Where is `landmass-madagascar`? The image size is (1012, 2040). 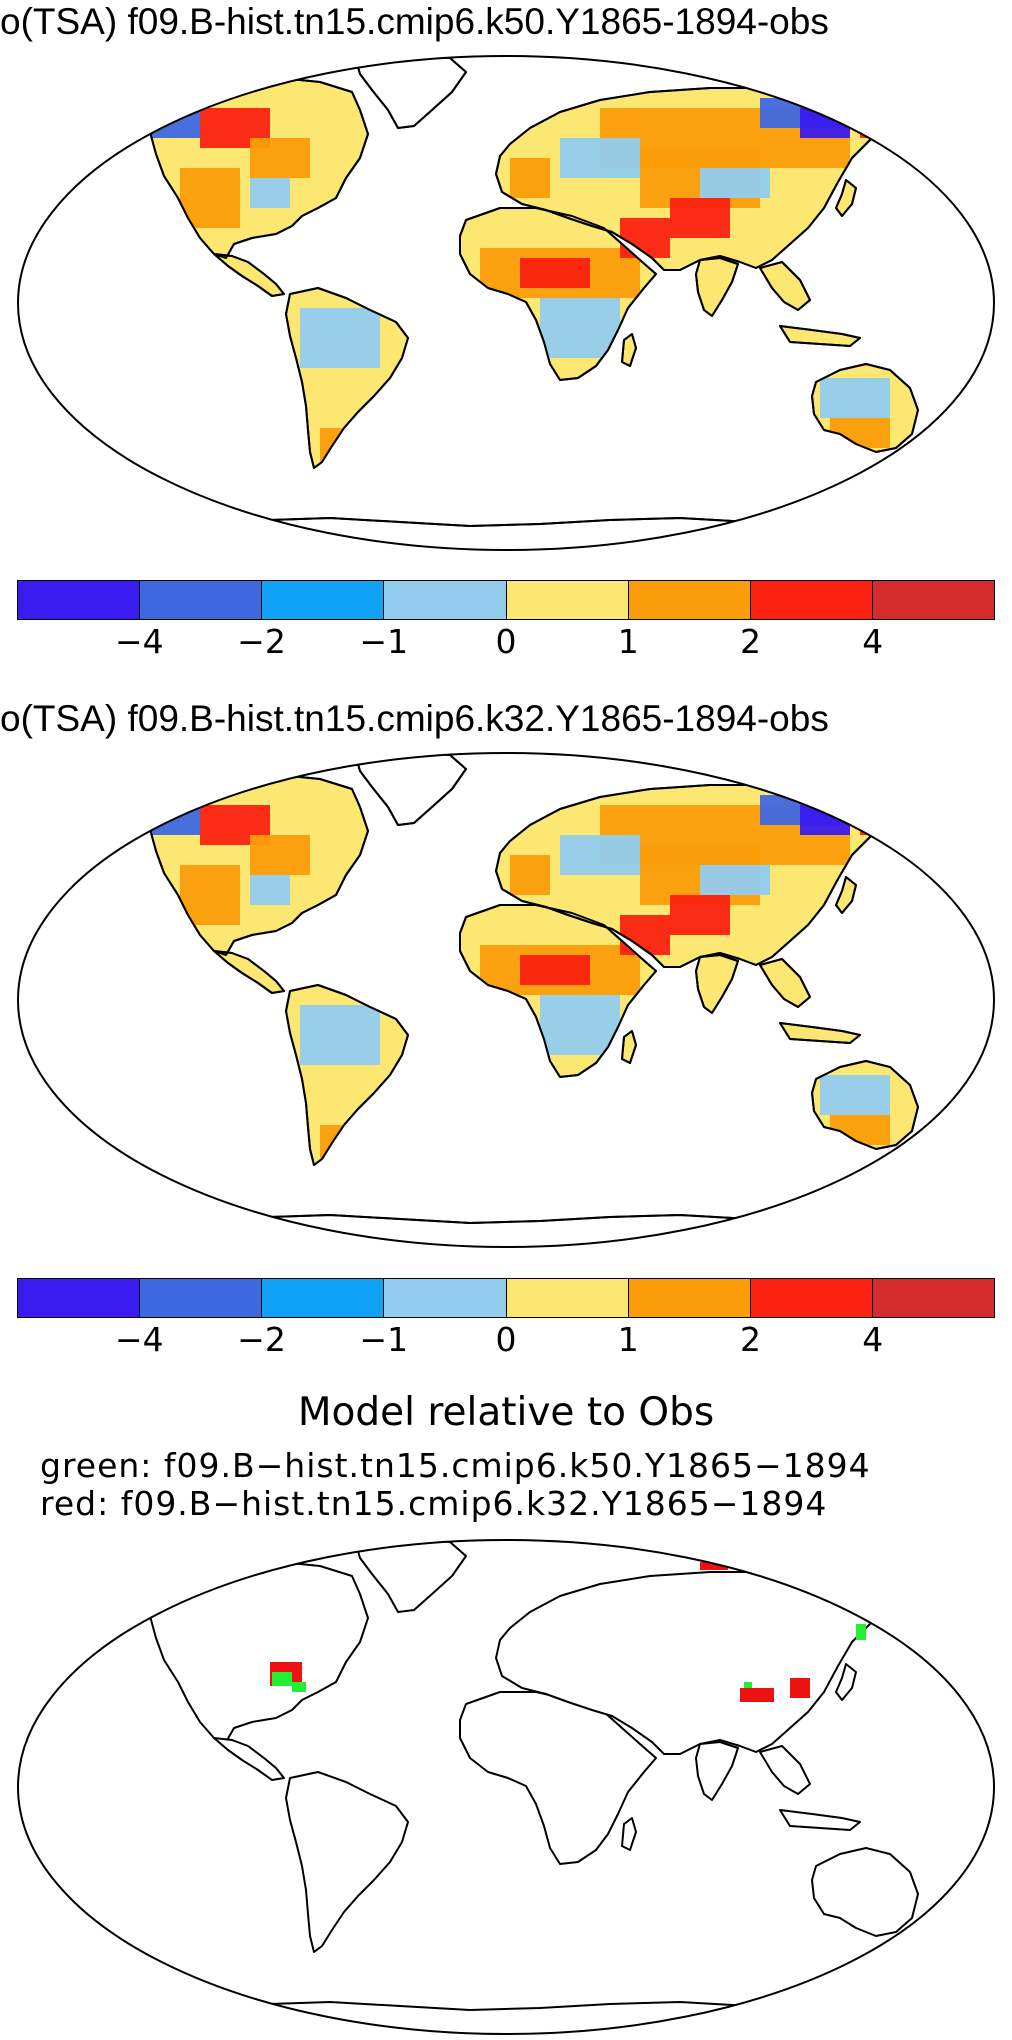
landmass-madagascar is located at coordinates (629, 1834).